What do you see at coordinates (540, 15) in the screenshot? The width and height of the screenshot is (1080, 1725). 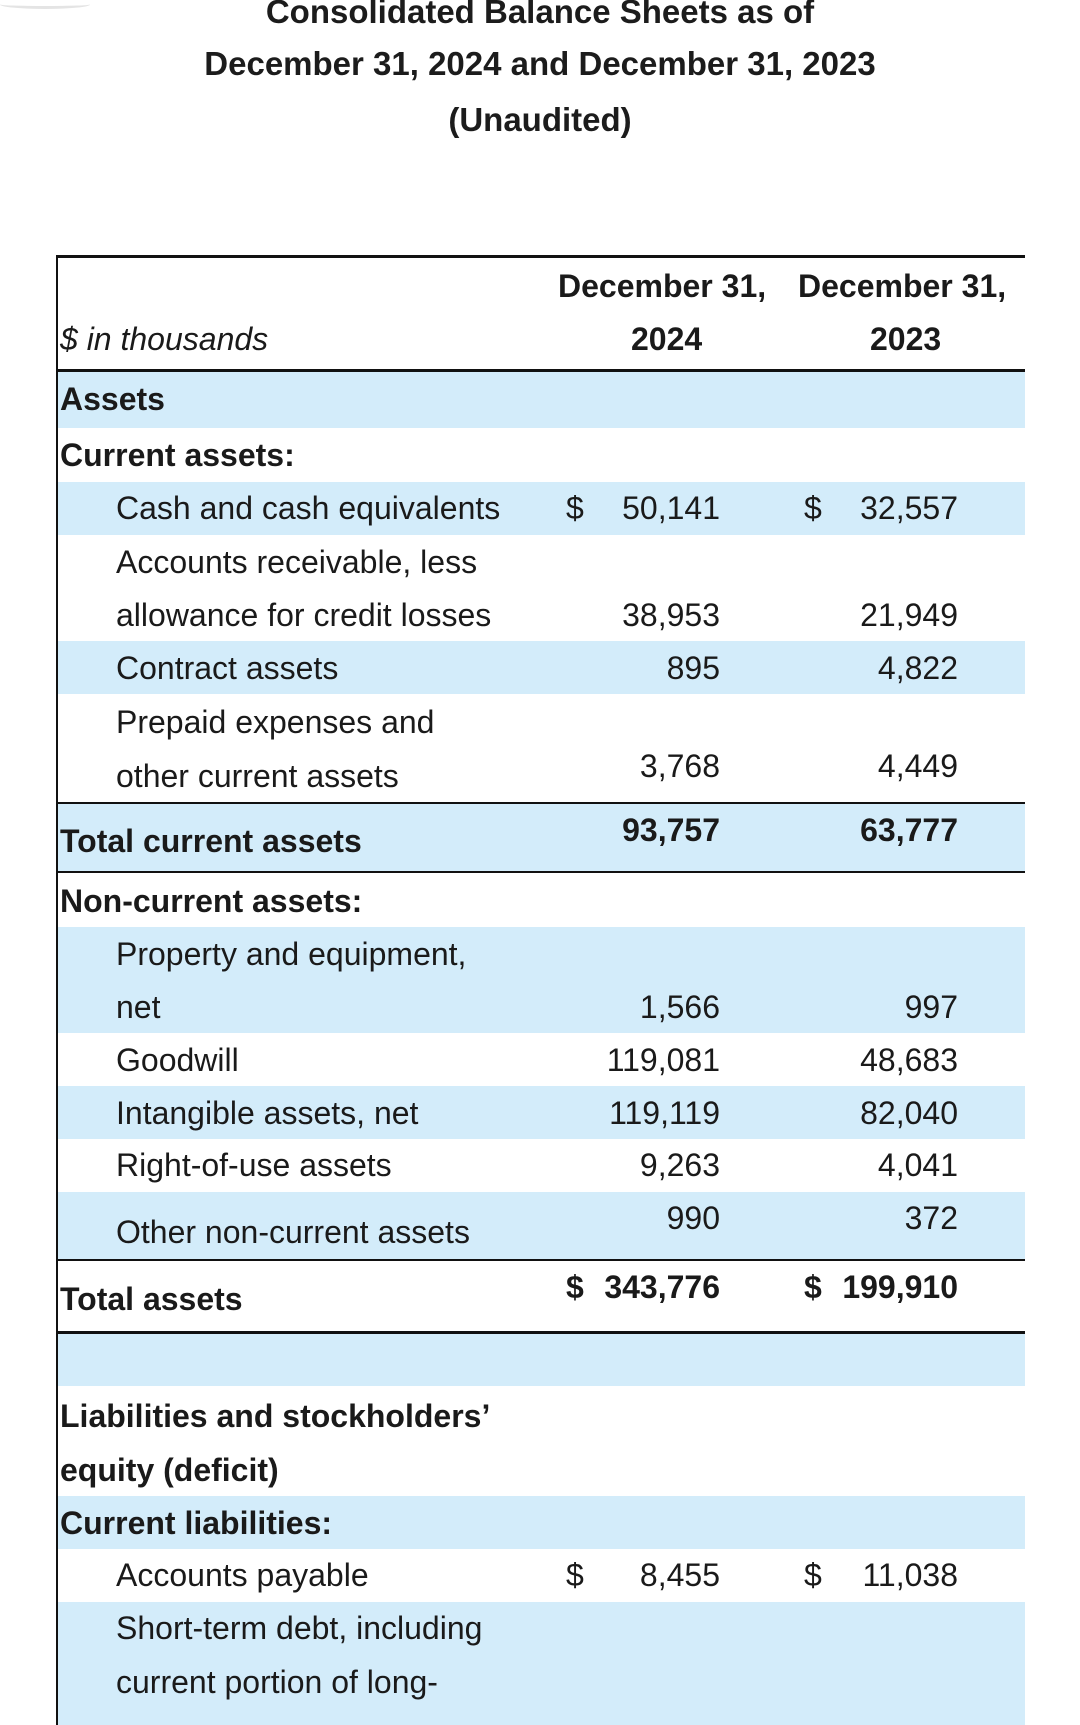 I see `title-line-1: Consolidated Balance Sheets as of` at bounding box center [540, 15].